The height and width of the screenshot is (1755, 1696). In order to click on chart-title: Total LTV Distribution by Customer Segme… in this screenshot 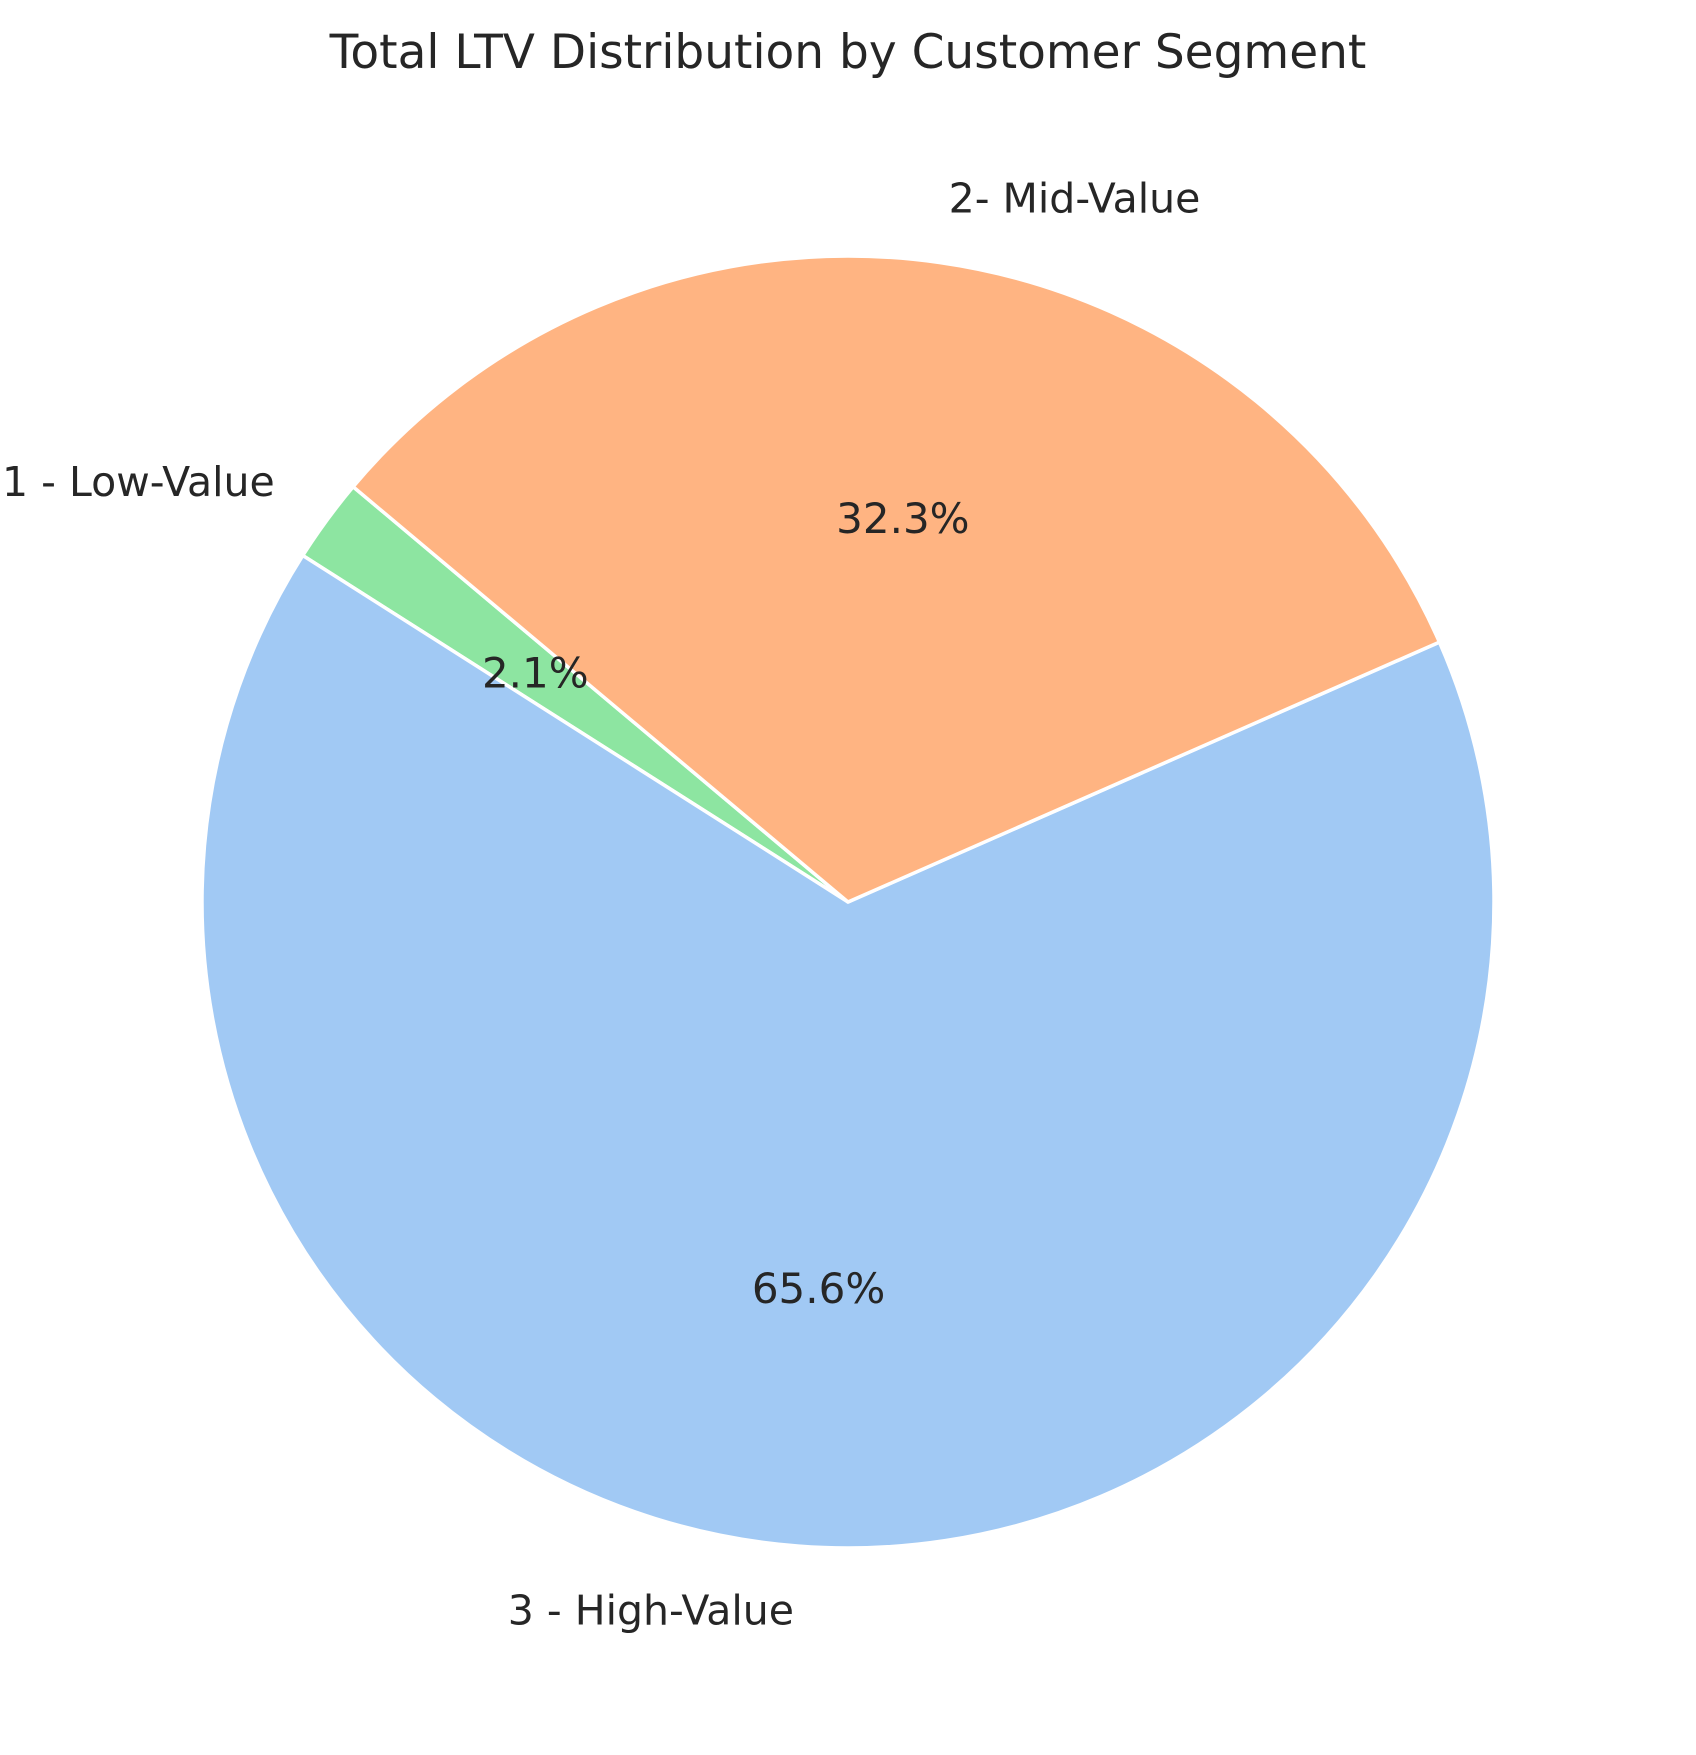, I will do `click(848, 52)`.